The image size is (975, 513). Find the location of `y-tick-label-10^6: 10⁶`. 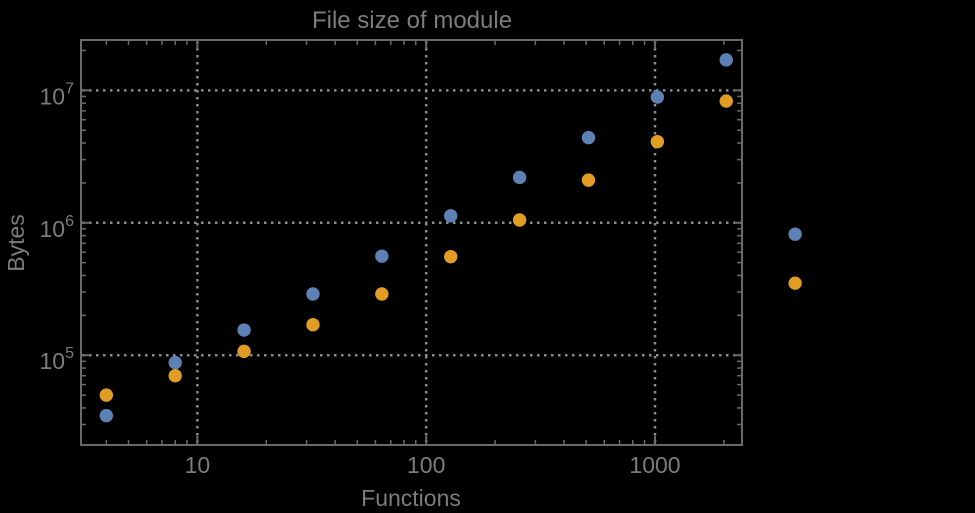

y-tick-label-10^6: 10⁶ is located at coordinates (57, 227).